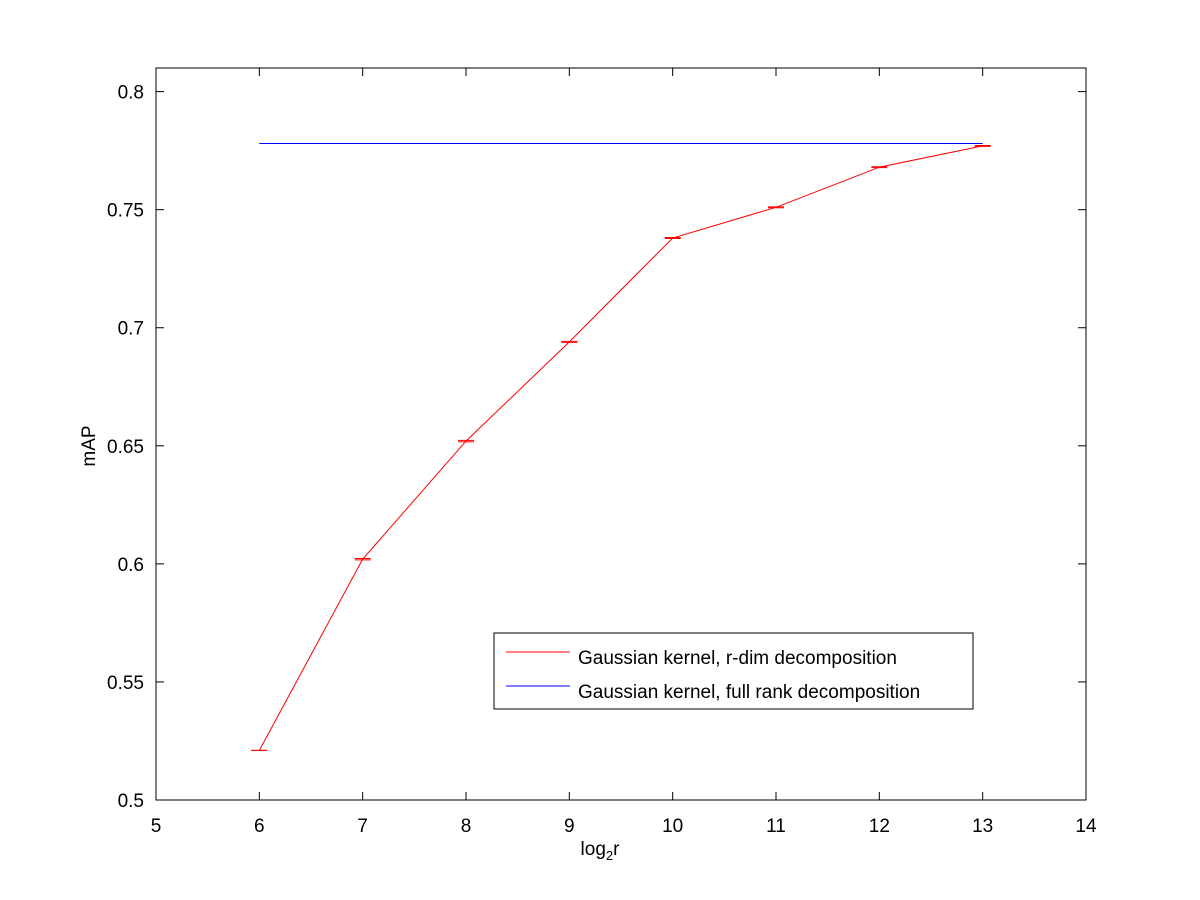 Image resolution: width=1200 pixels, height=900 pixels. Describe the element at coordinates (879, 826) in the screenshot. I see `x-tick-label: 12` at that location.